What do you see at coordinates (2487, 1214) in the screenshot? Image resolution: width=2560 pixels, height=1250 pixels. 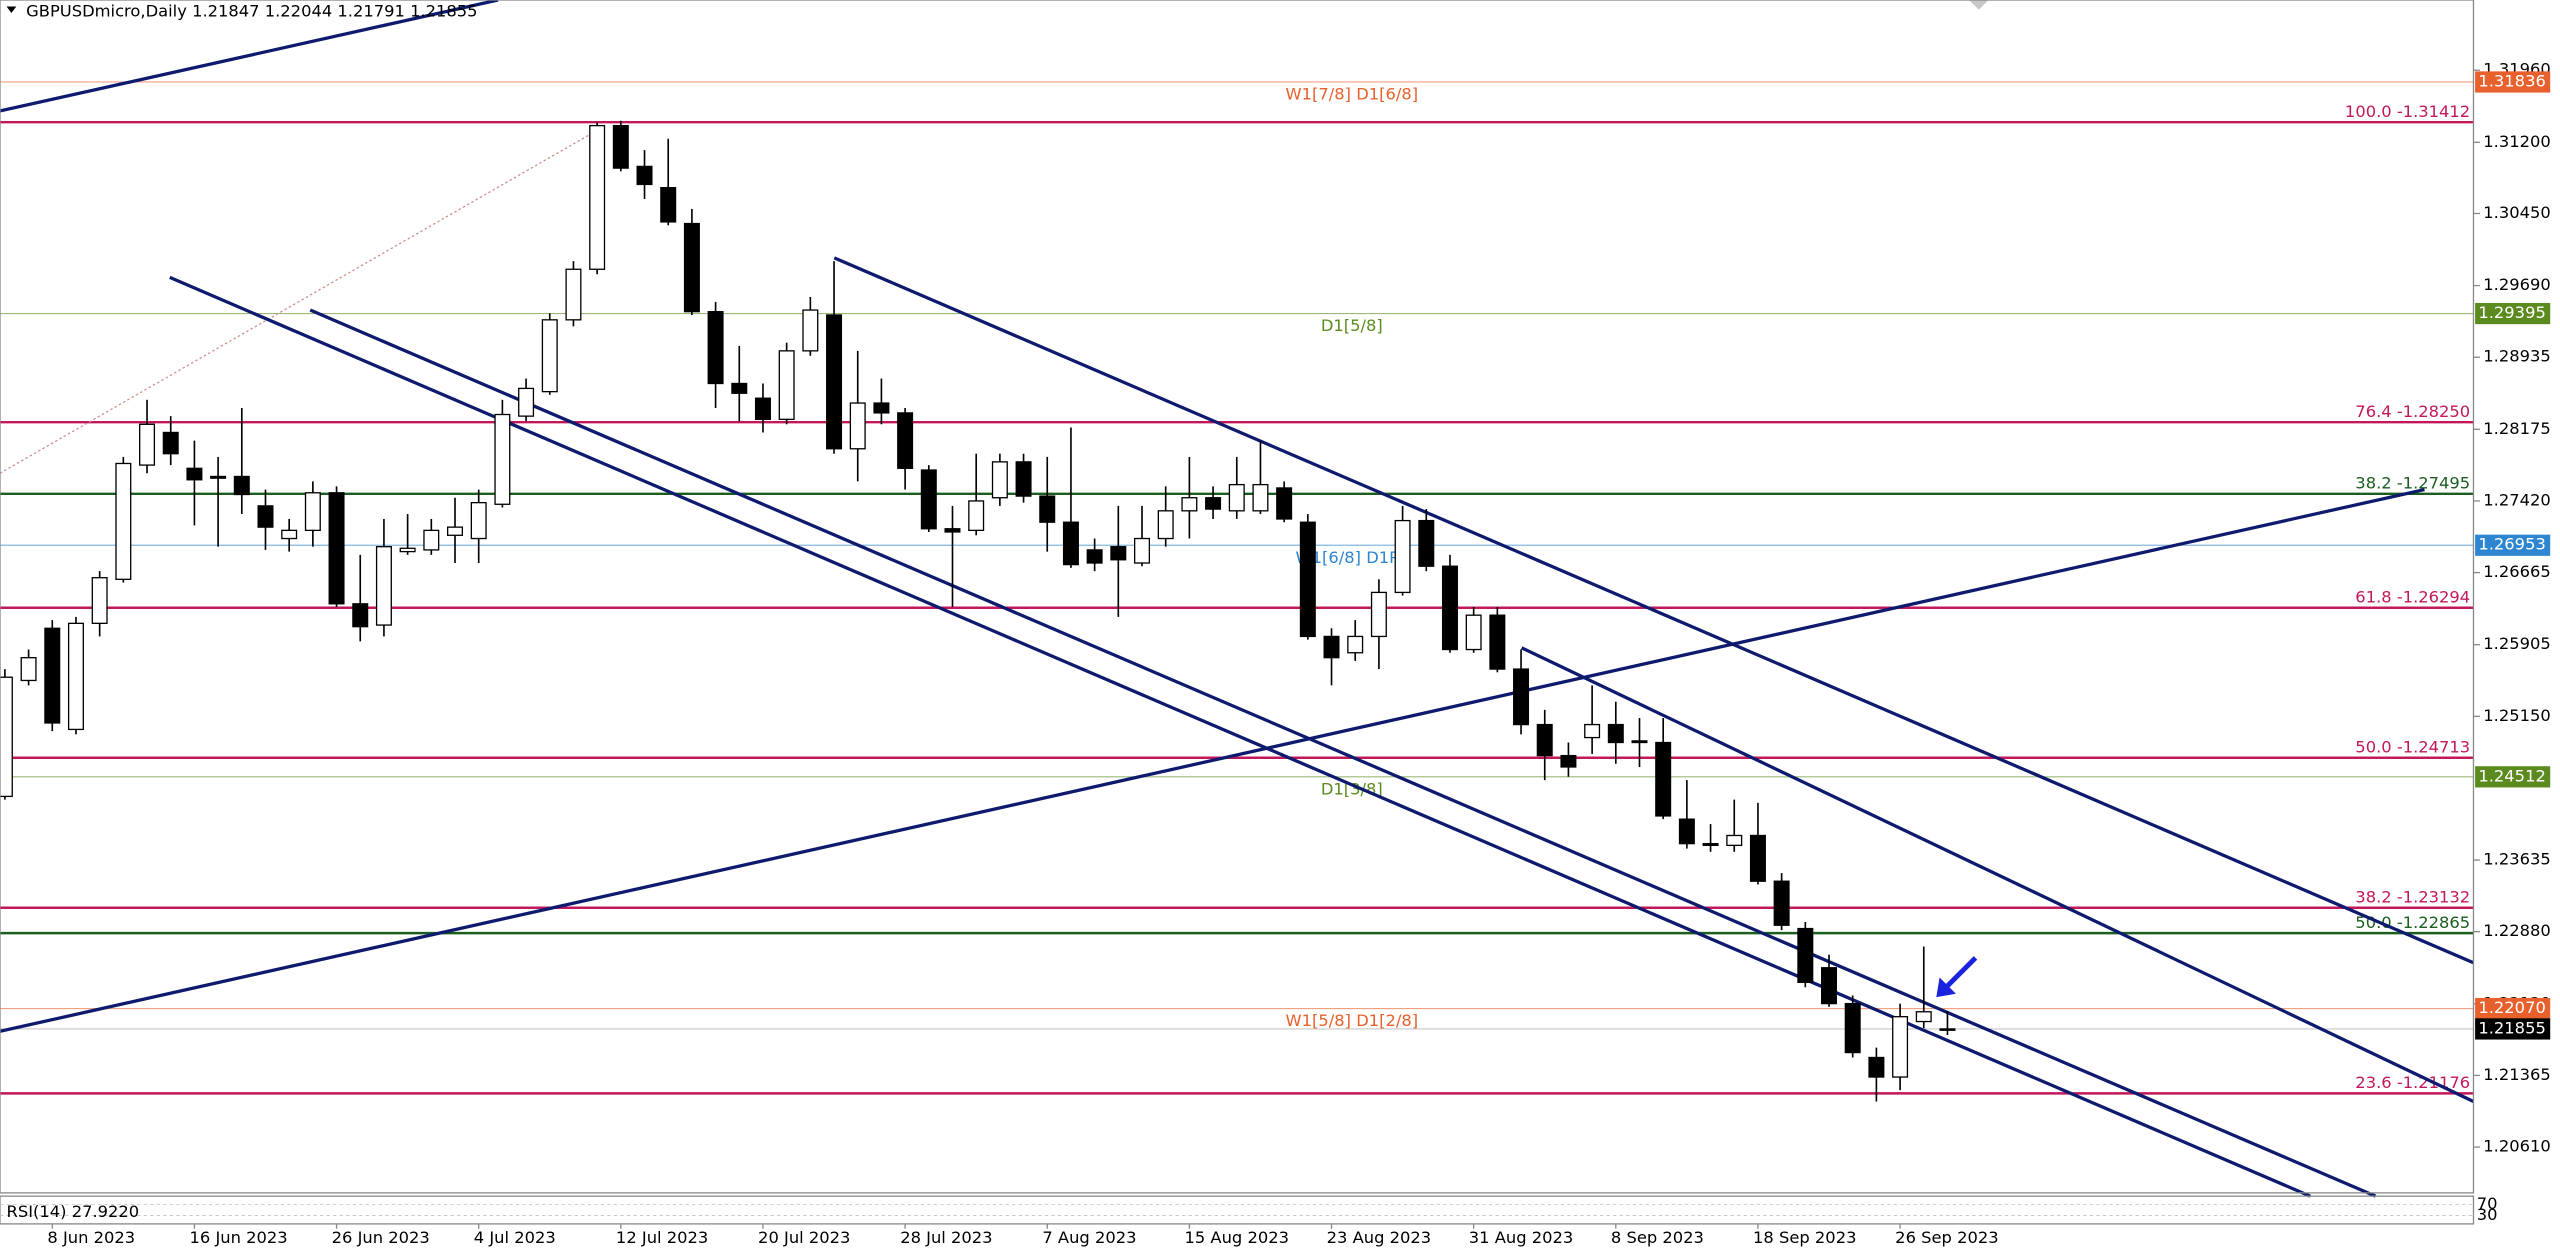 I see `rsi-tick-label: 30` at bounding box center [2487, 1214].